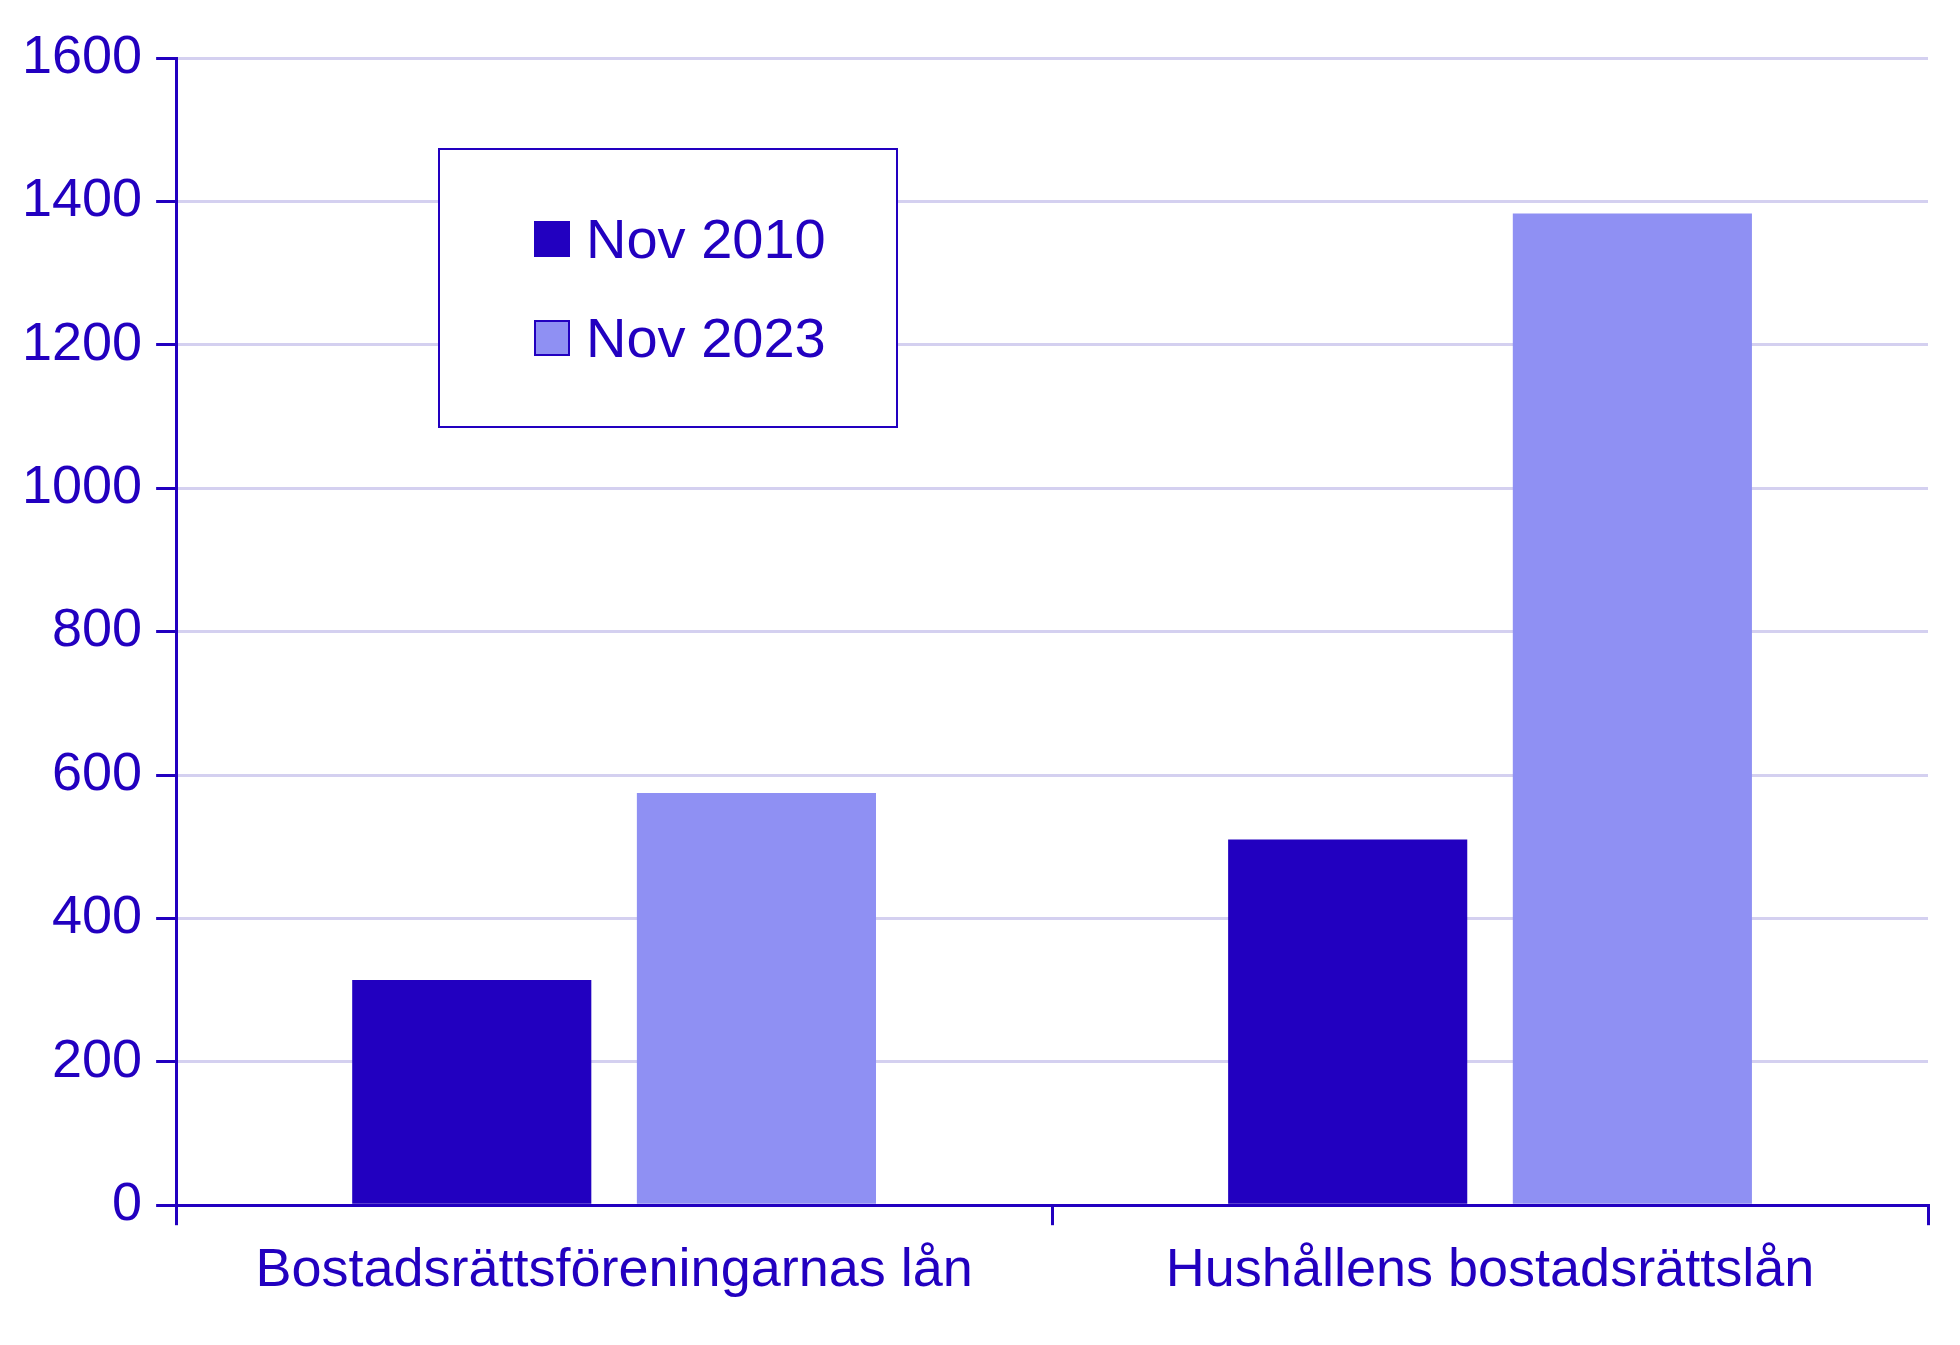 Image resolution: width=1960 pixels, height=1345 pixels. Describe the element at coordinates (614, 1267) in the screenshot. I see `x-tick-label: Bostadsrättsföreningarnas lån` at that location.